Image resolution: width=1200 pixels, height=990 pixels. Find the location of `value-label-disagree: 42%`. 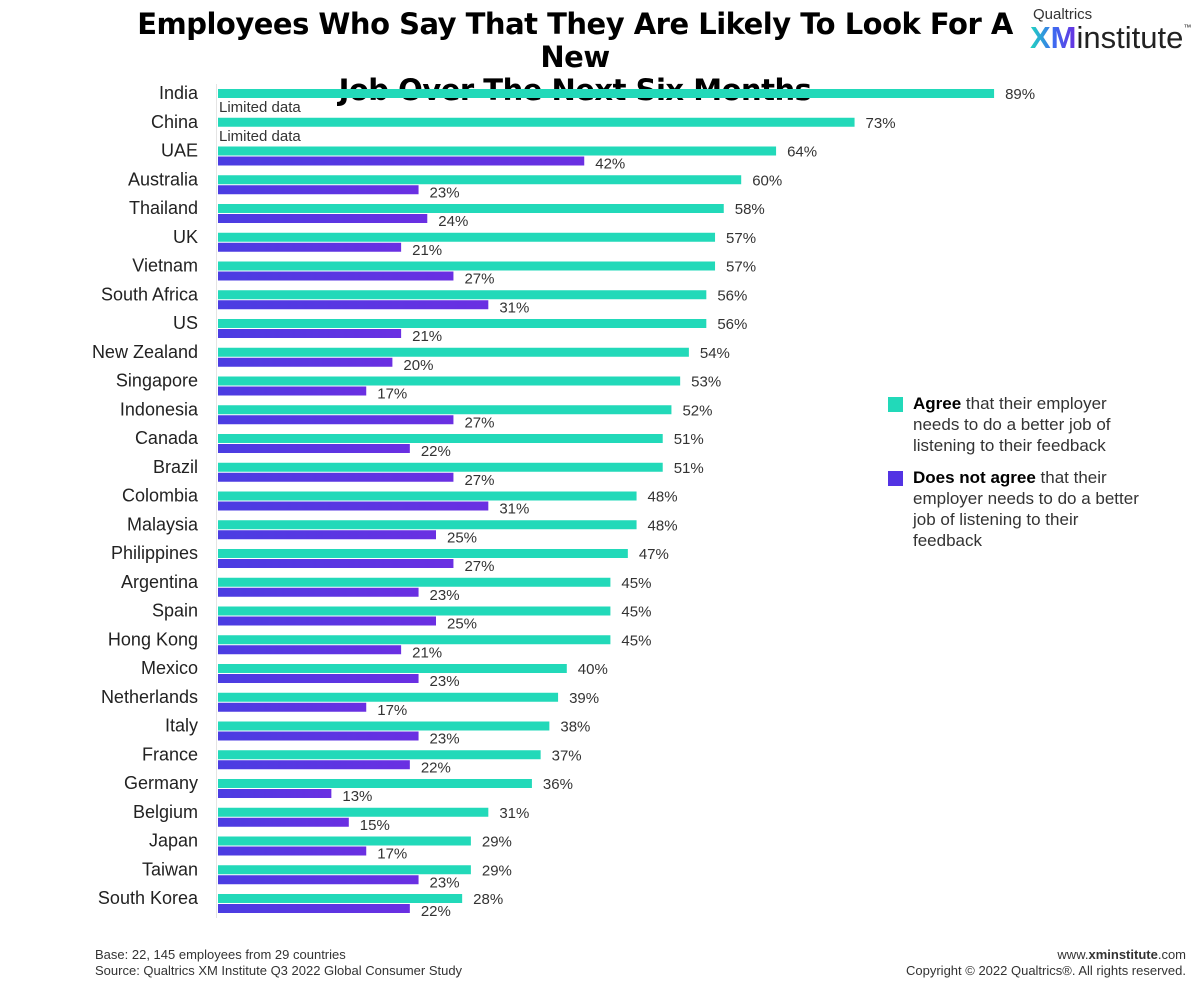

value-label-disagree: 42% is located at coordinates (610, 164).